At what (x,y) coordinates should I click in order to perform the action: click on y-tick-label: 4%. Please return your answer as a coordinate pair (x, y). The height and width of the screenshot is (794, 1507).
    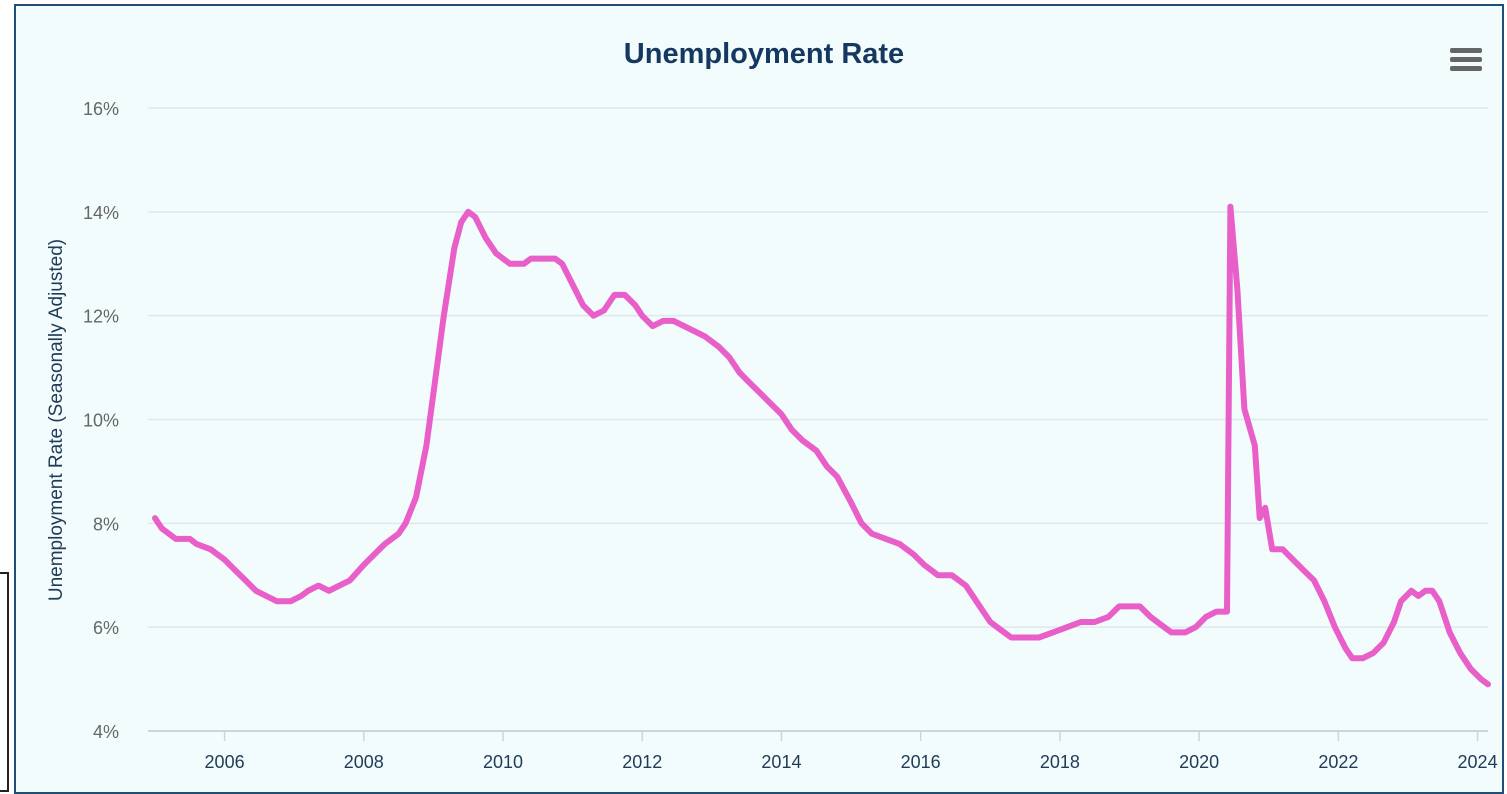
    Looking at the image, I should click on (106, 732).